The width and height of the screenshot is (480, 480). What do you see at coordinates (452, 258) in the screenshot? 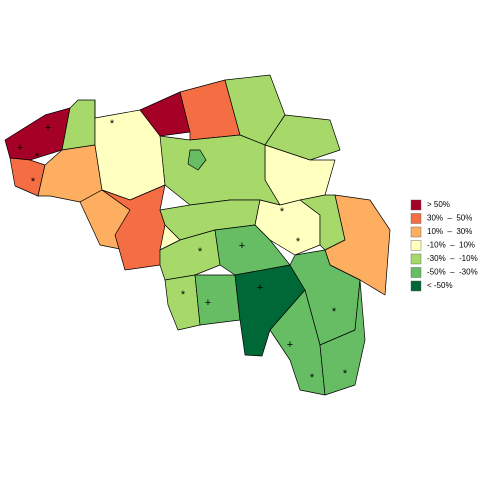
I see `legend-label: -30% – -10%` at bounding box center [452, 258].